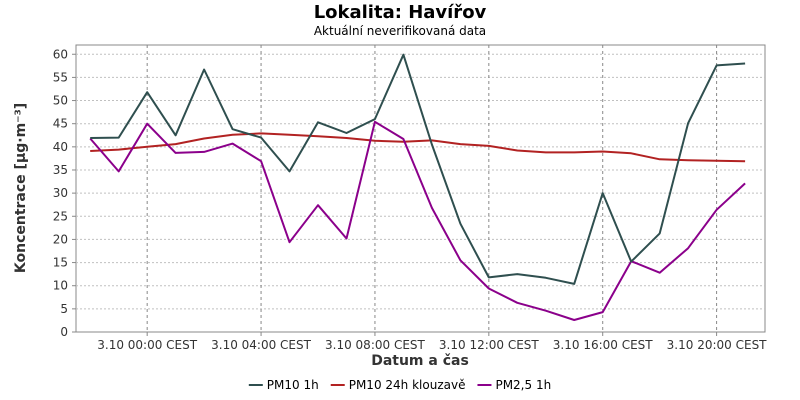 The width and height of the screenshot is (800, 400). I want to click on x-tick-label: 3.10 04:00 CEST, so click(261, 345).